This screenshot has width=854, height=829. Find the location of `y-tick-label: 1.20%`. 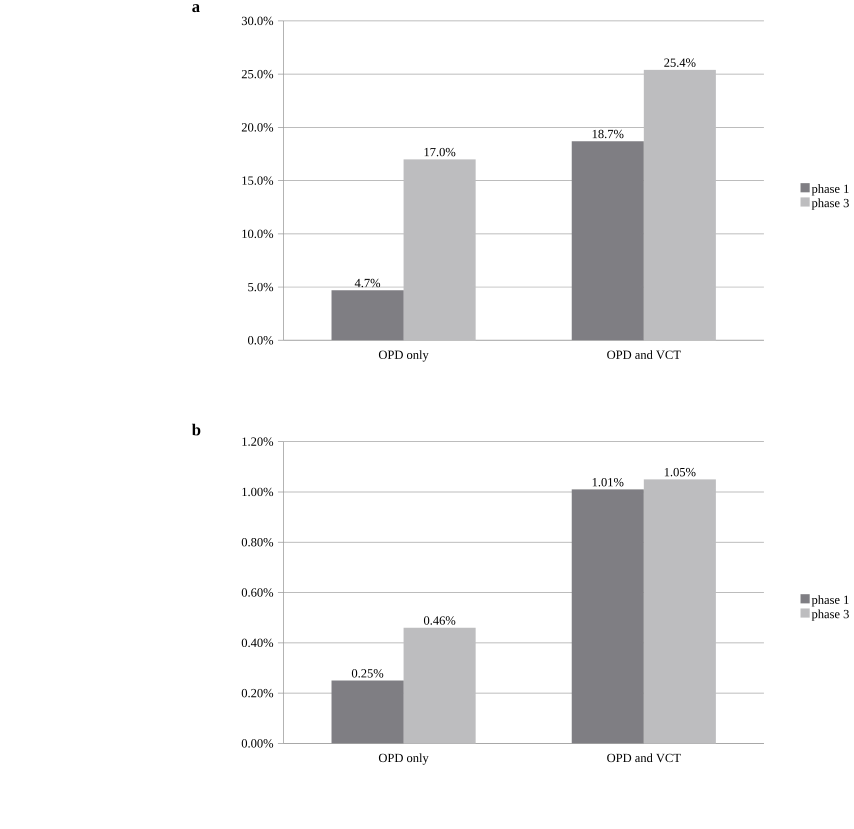

y-tick-label: 1.20% is located at coordinates (258, 441).